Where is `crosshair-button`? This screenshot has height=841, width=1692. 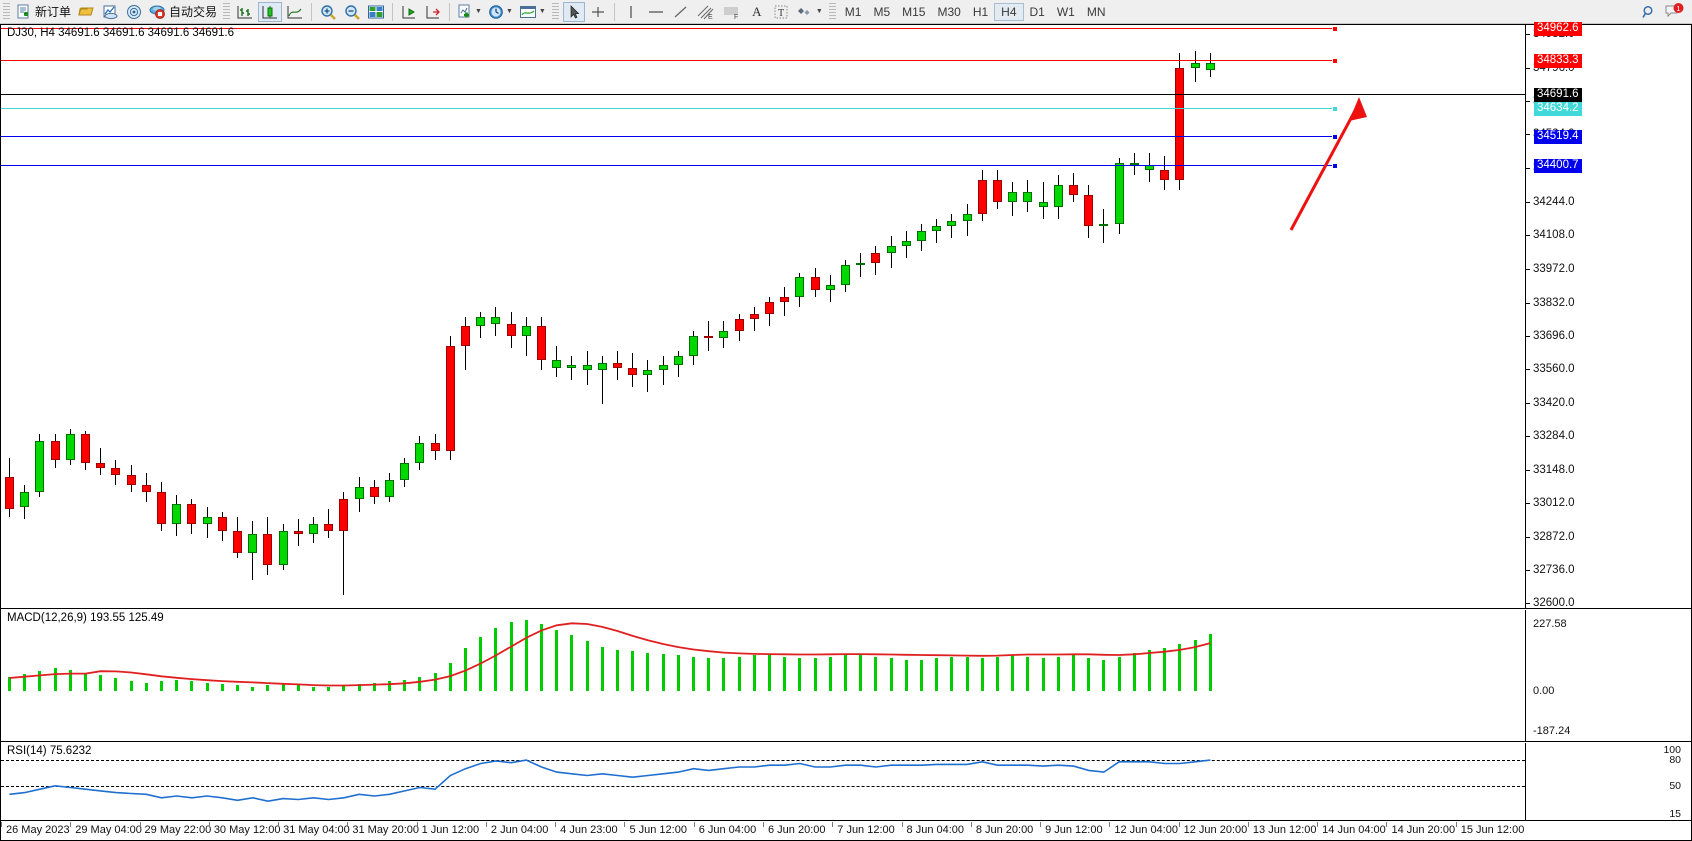 crosshair-button is located at coordinates (598, 12).